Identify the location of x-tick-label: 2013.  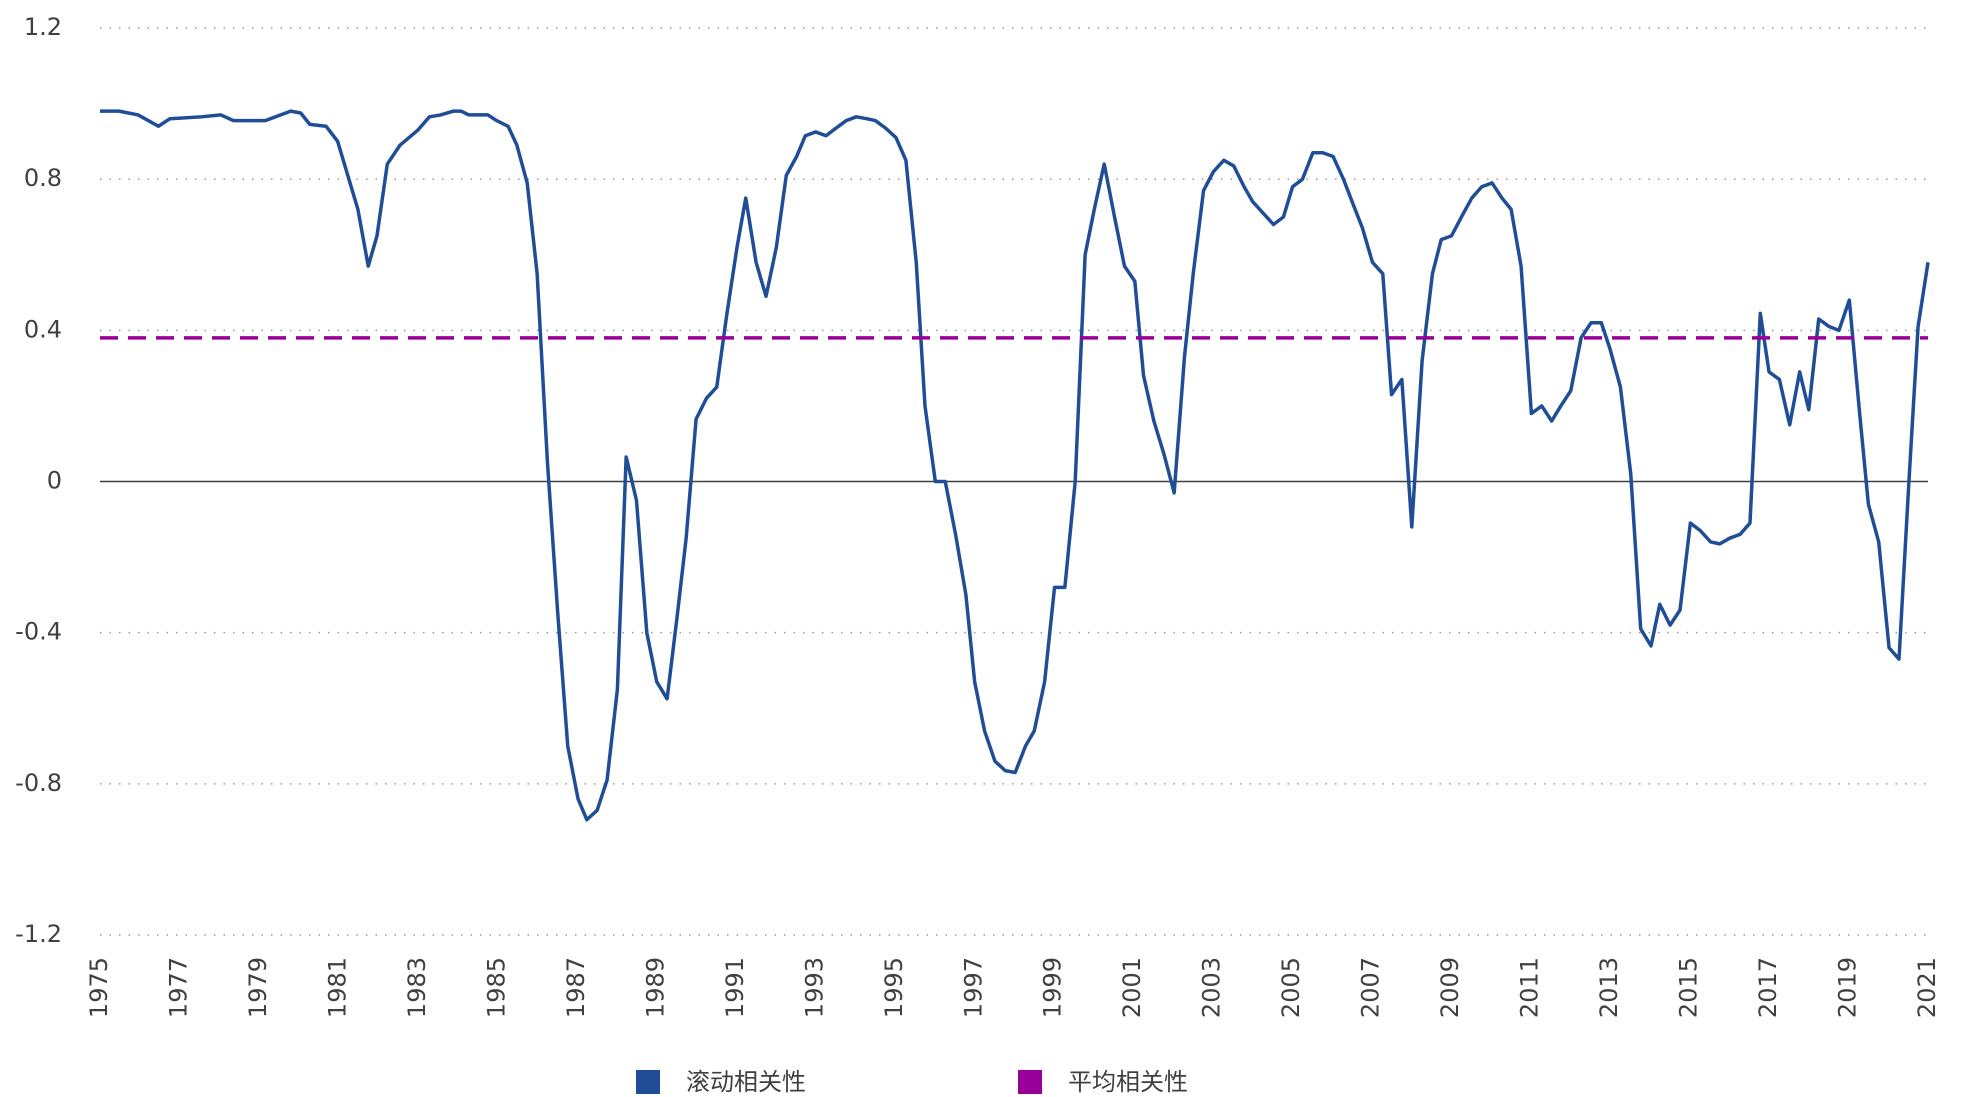
(1609, 987).